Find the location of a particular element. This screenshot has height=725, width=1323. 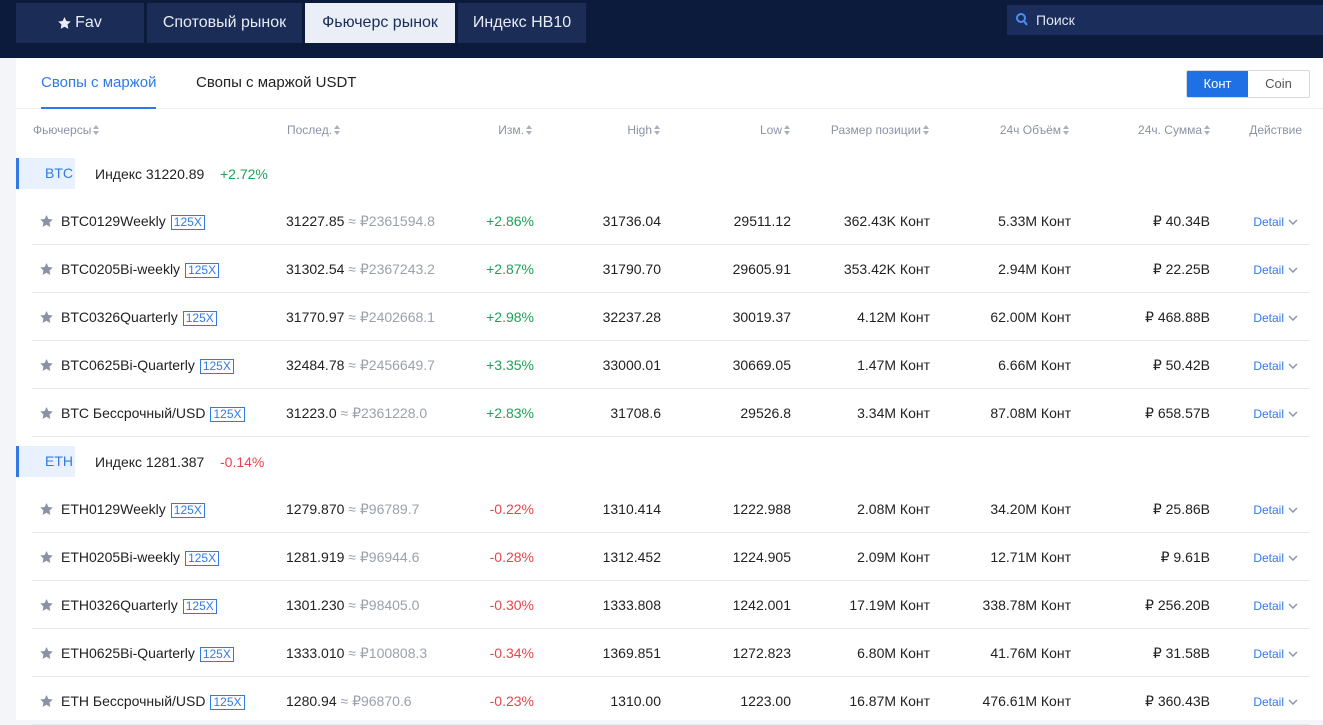

index-info: Индекс 31220.89 is located at coordinates (149, 174).